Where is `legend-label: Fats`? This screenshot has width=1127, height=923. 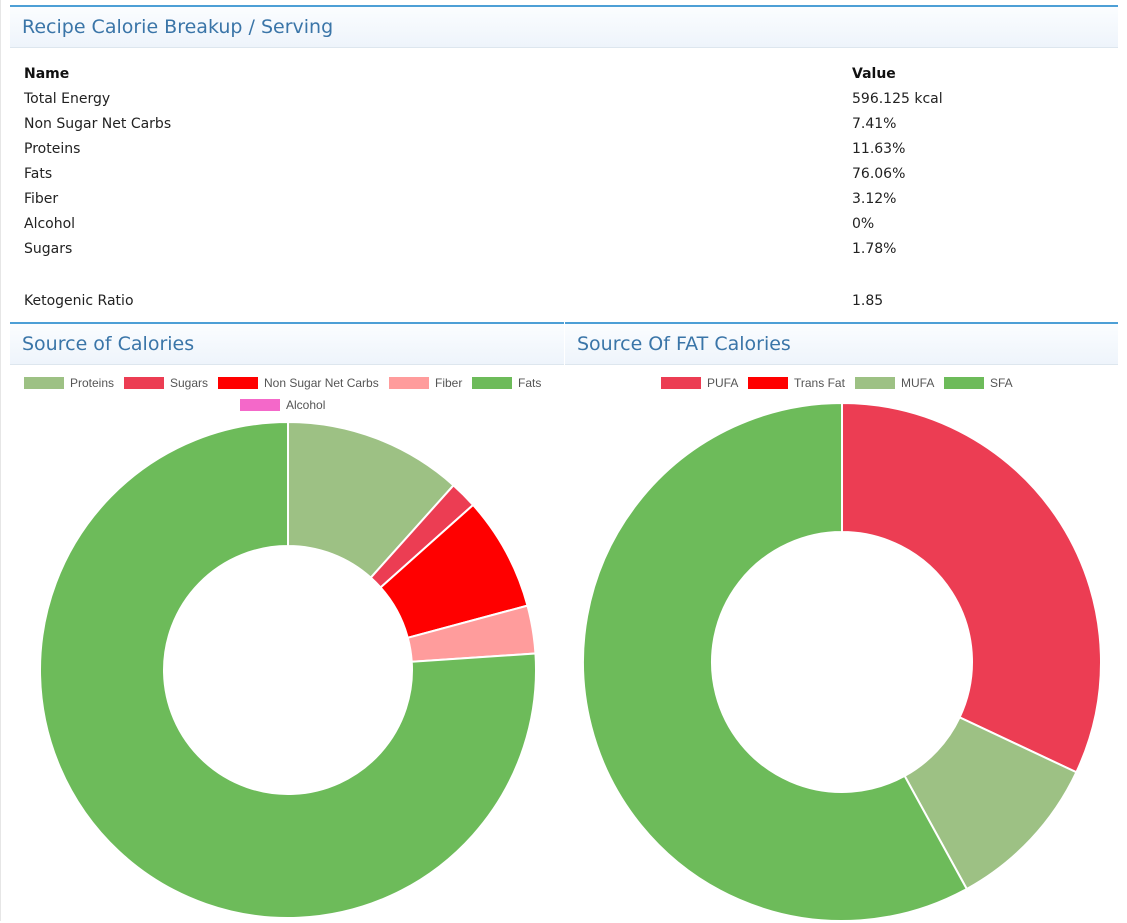 legend-label: Fats is located at coordinates (530, 383).